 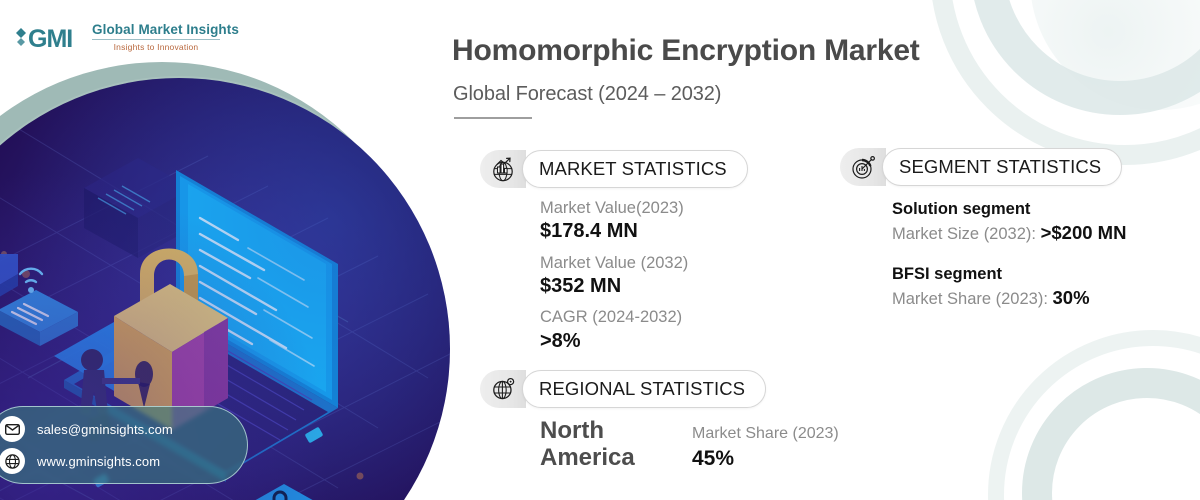 I want to click on badge-market-statistics: MARKET STATISTICS, so click(x=614, y=169).